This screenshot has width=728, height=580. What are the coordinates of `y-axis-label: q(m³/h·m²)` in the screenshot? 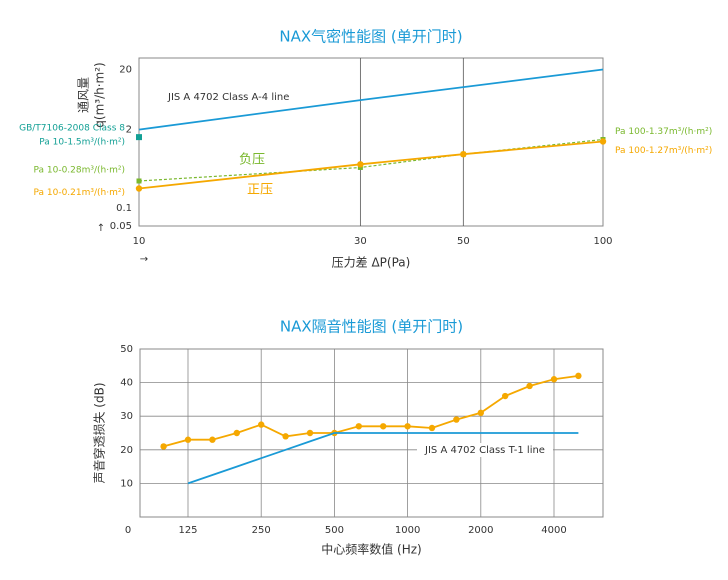 It's located at (100, 94).